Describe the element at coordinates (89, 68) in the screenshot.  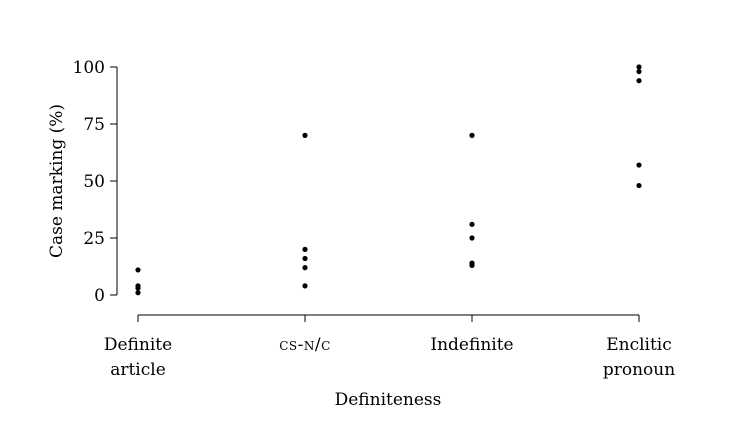
I see `y-tick-label: 100` at that location.